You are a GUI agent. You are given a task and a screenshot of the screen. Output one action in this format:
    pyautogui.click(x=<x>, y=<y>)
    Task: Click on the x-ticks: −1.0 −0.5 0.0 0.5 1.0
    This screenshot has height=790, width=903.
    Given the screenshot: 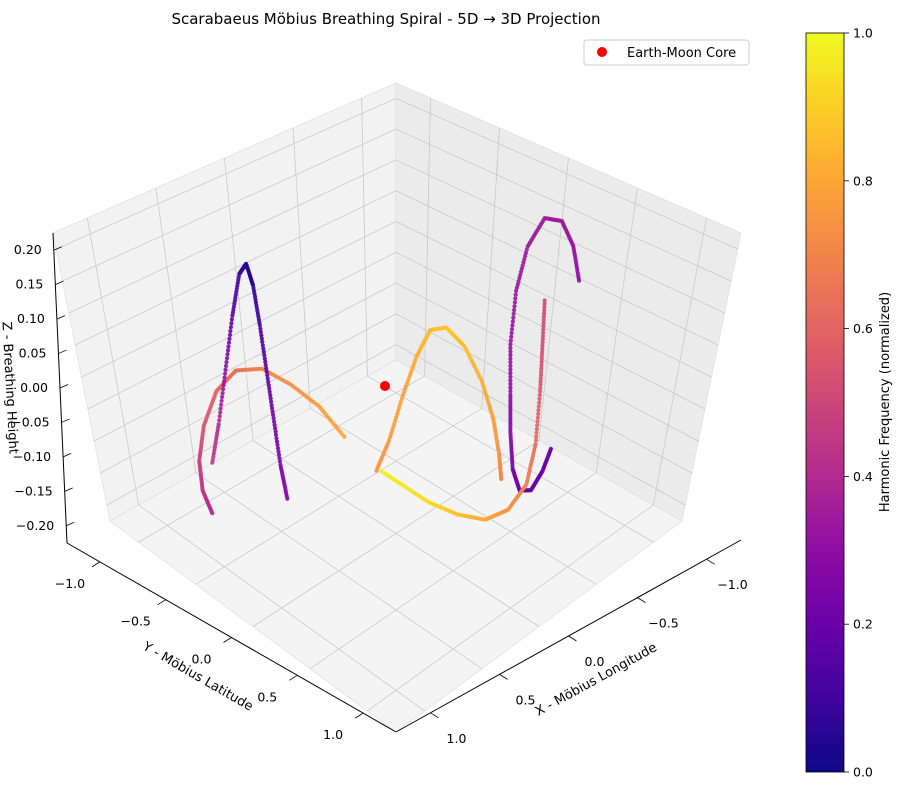 What is the action you would take?
    pyautogui.click(x=589, y=652)
    